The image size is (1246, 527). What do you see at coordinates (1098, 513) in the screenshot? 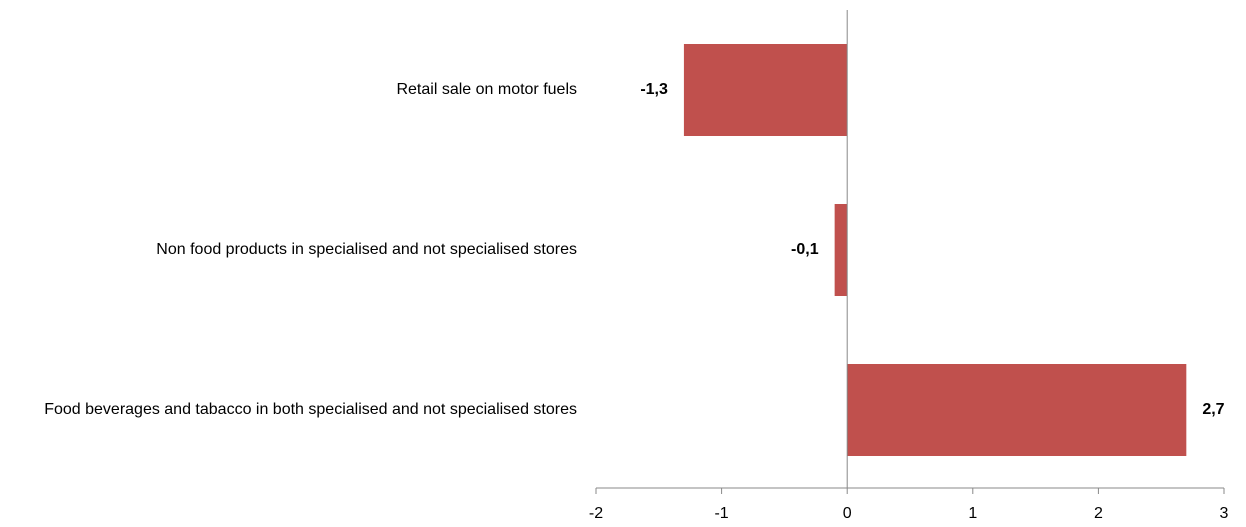
I see `x-tick-label: 2` at bounding box center [1098, 513].